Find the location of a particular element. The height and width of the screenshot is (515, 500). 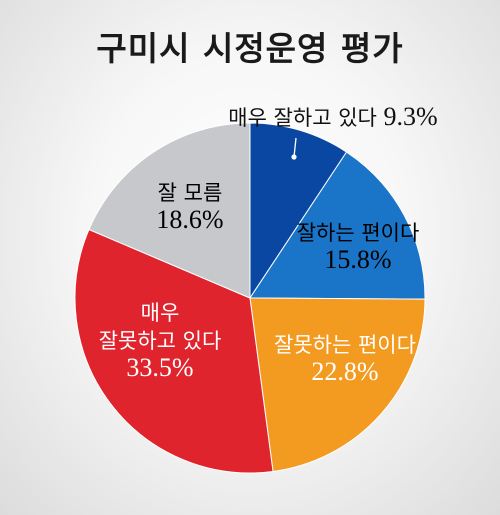

leader-dot is located at coordinates (294, 157).